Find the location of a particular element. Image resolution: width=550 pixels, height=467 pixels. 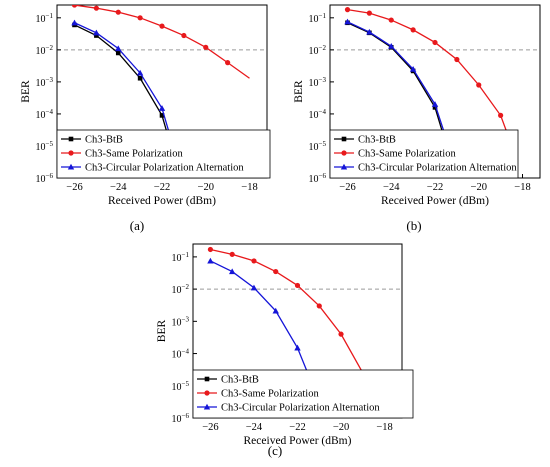

y-tick-label: 10⁻⁶ is located at coordinates (318, 178).